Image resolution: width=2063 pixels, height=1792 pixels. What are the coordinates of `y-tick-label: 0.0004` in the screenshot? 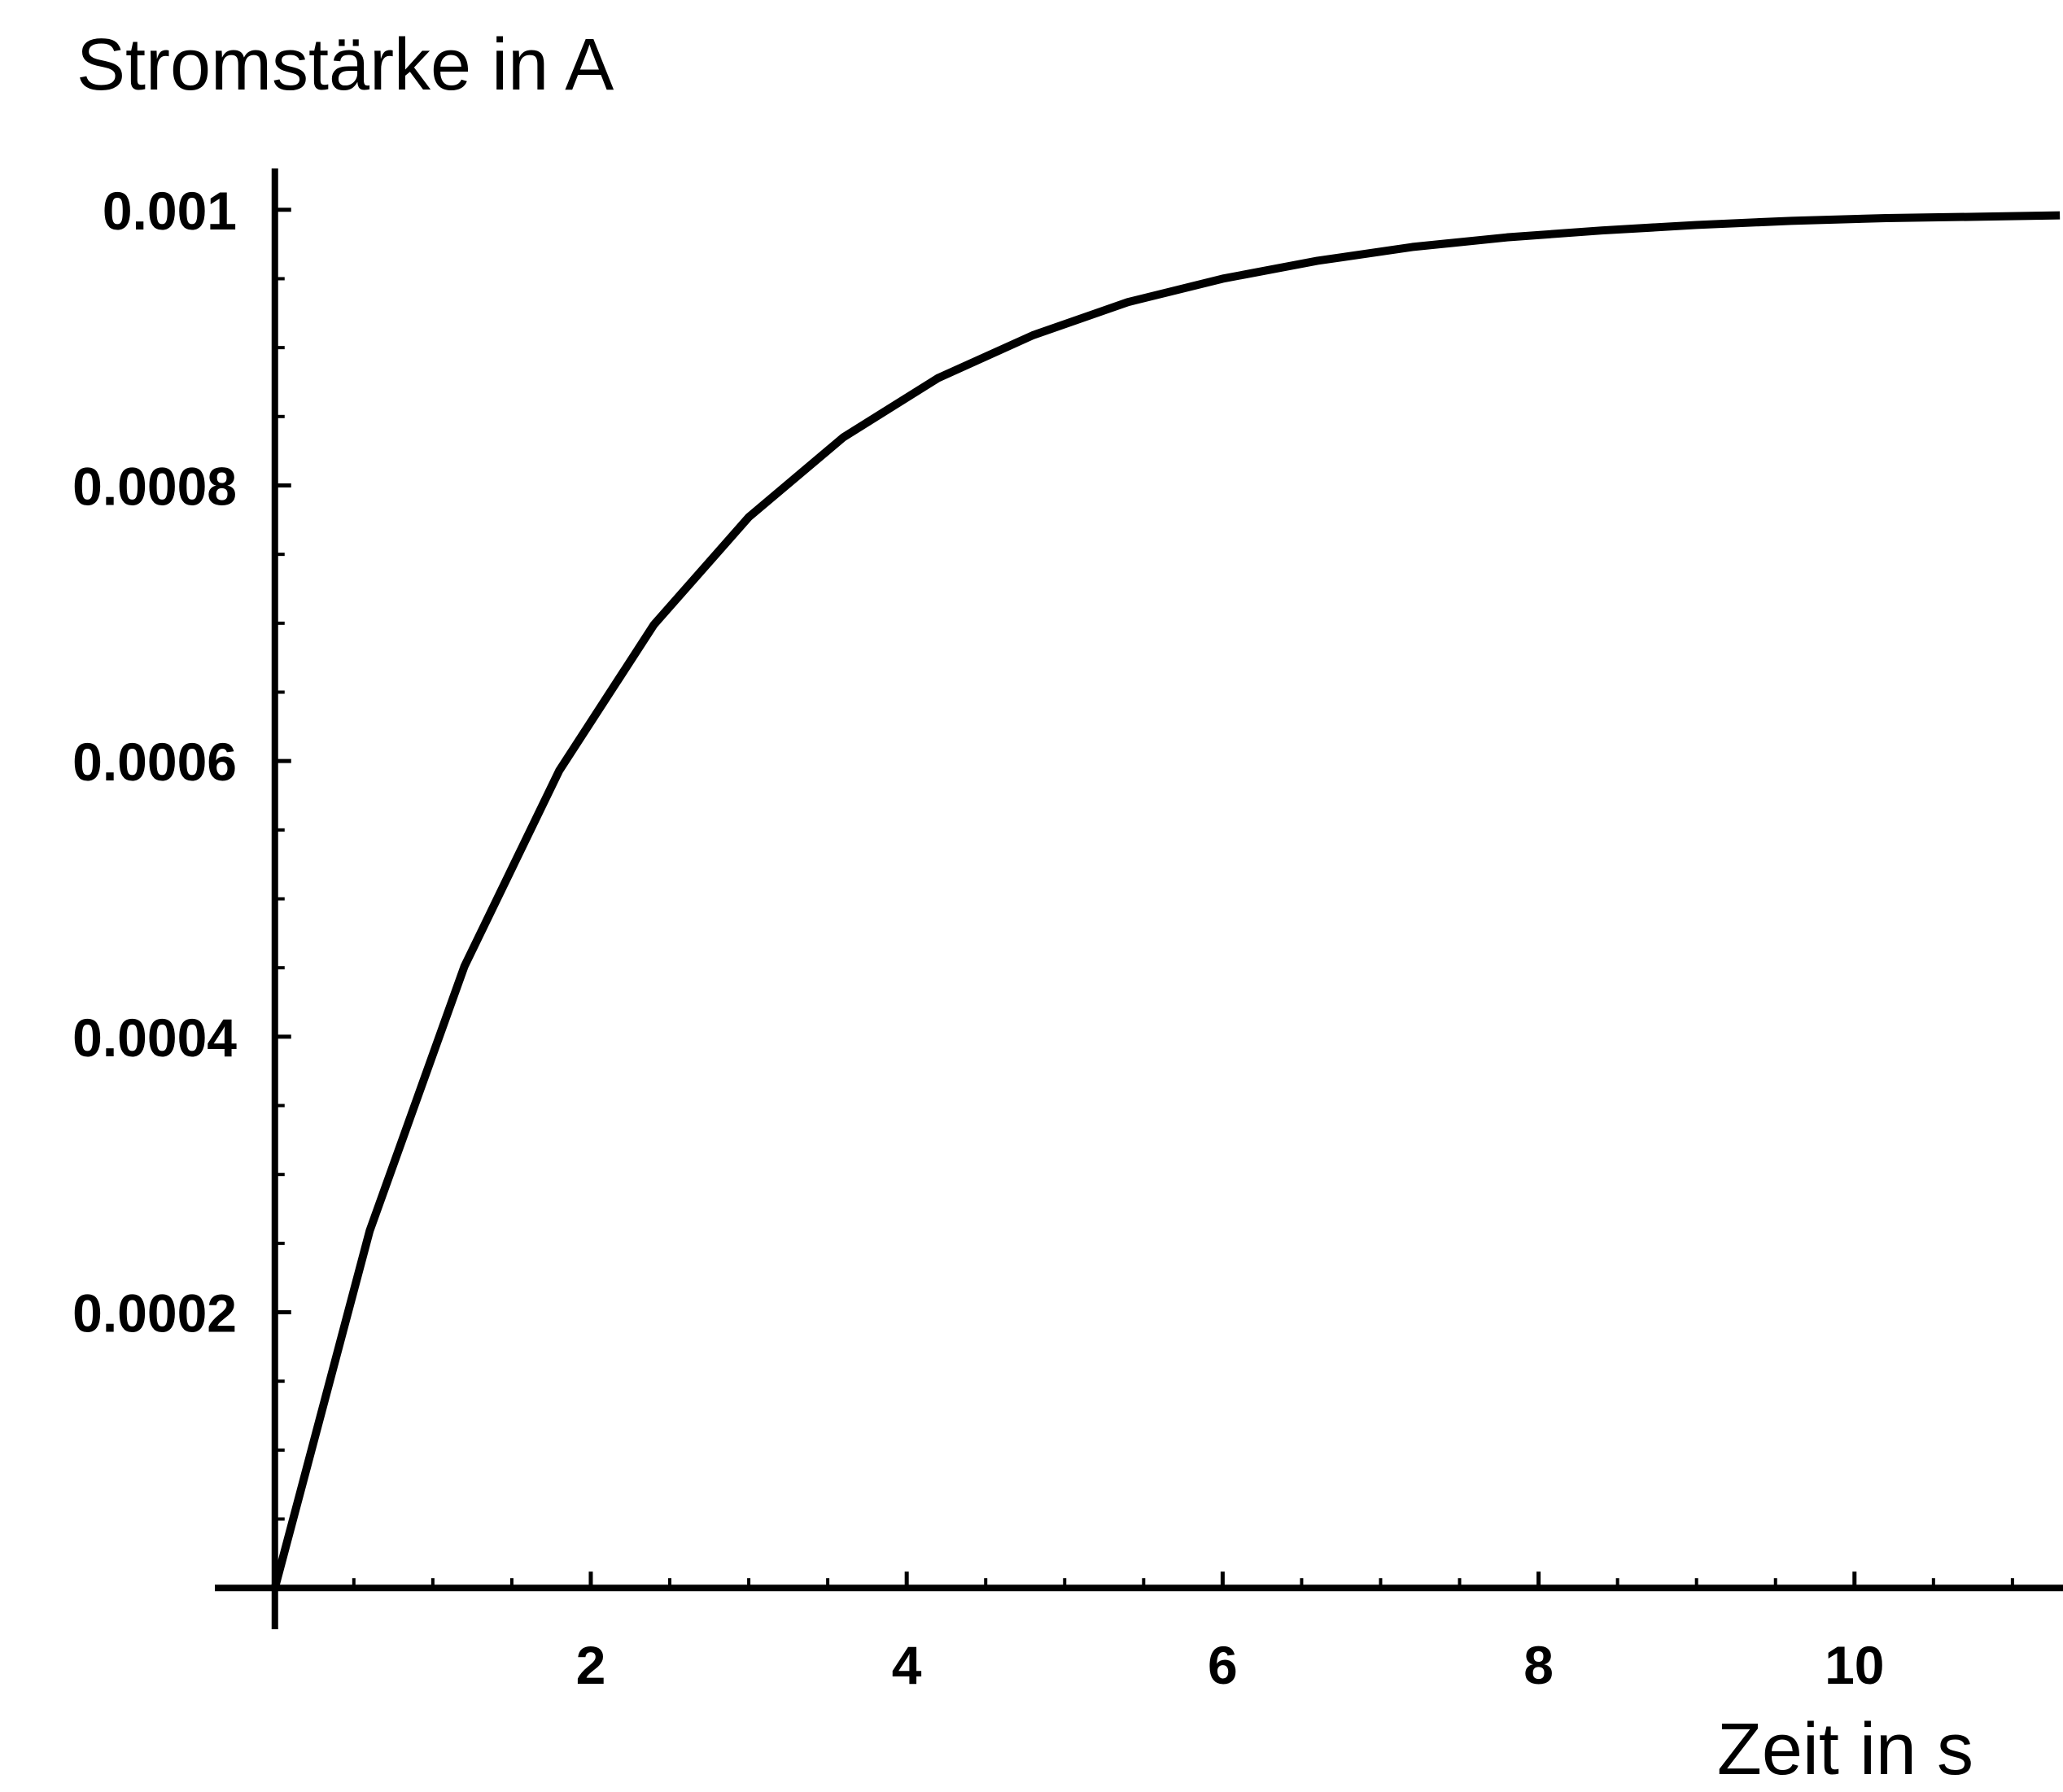 It's located at (154, 1037).